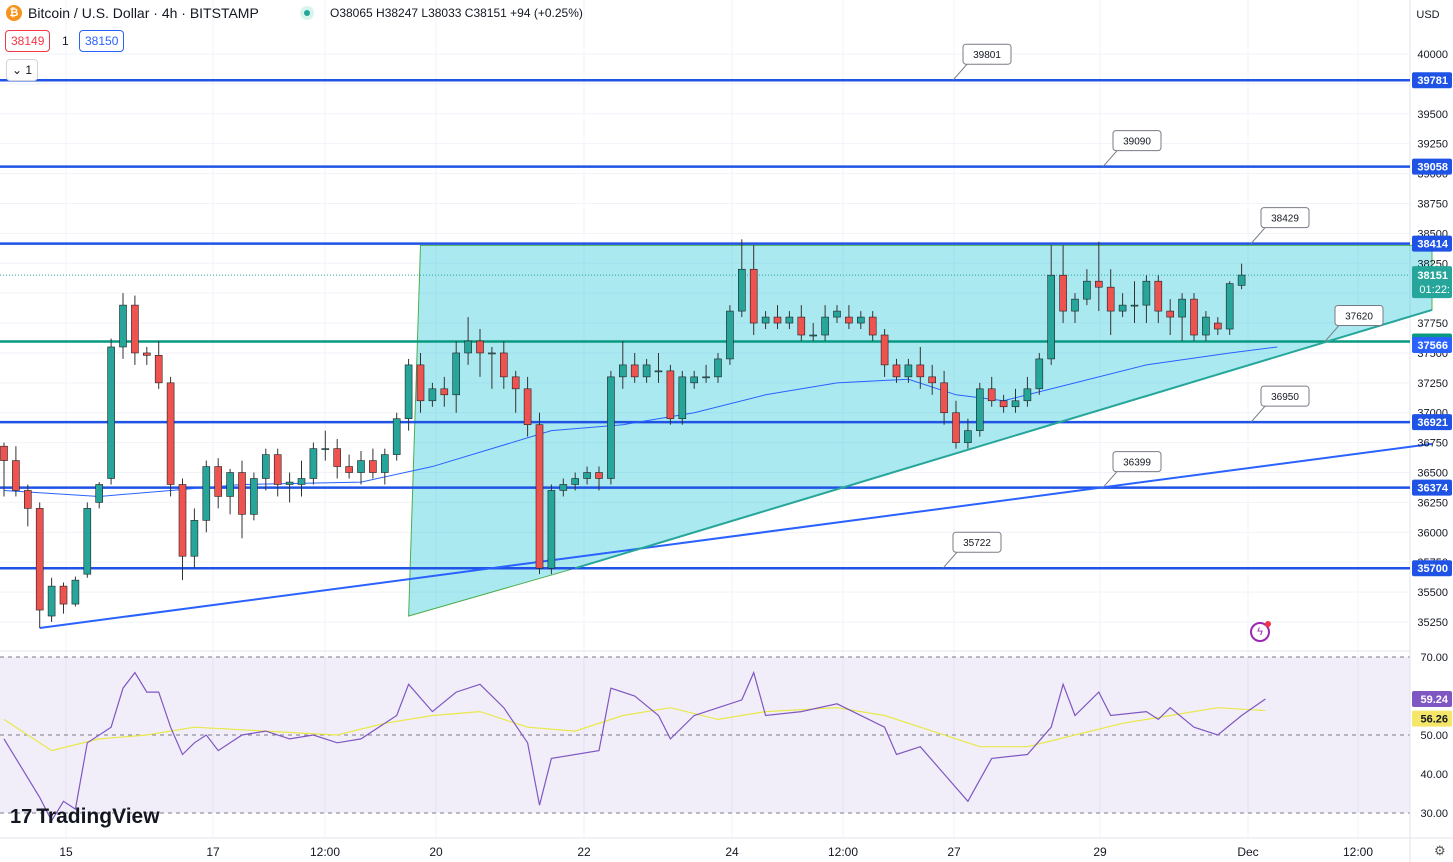 This screenshot has width=1453, height=862. I want to click on settings-icon: ⚙, so click(1440, 850).